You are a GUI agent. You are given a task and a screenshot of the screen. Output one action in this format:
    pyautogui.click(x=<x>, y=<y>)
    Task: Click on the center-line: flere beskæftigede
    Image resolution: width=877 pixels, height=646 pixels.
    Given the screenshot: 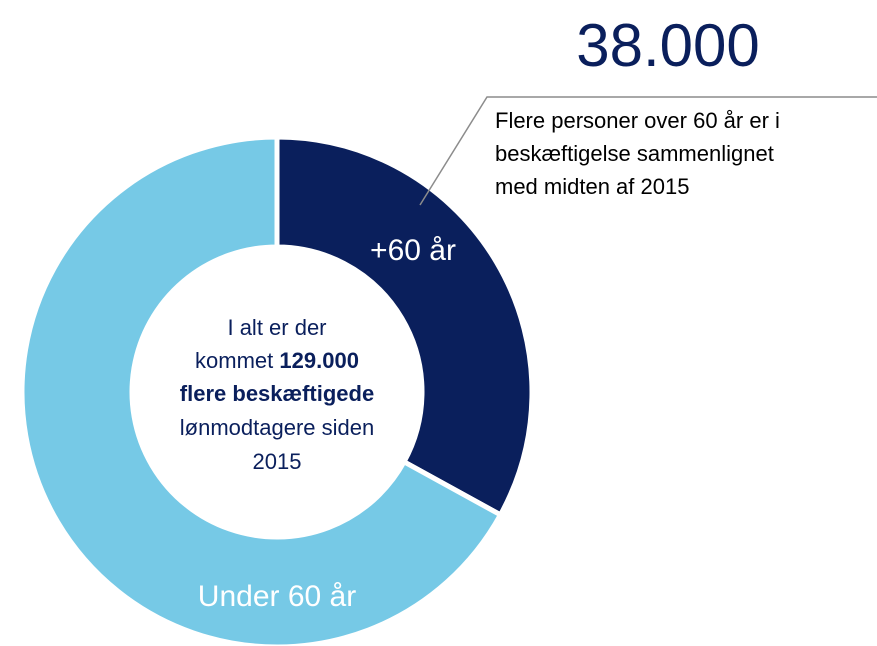 What is the action you would take?
    pyautogui.click(x=277, y=393)
    